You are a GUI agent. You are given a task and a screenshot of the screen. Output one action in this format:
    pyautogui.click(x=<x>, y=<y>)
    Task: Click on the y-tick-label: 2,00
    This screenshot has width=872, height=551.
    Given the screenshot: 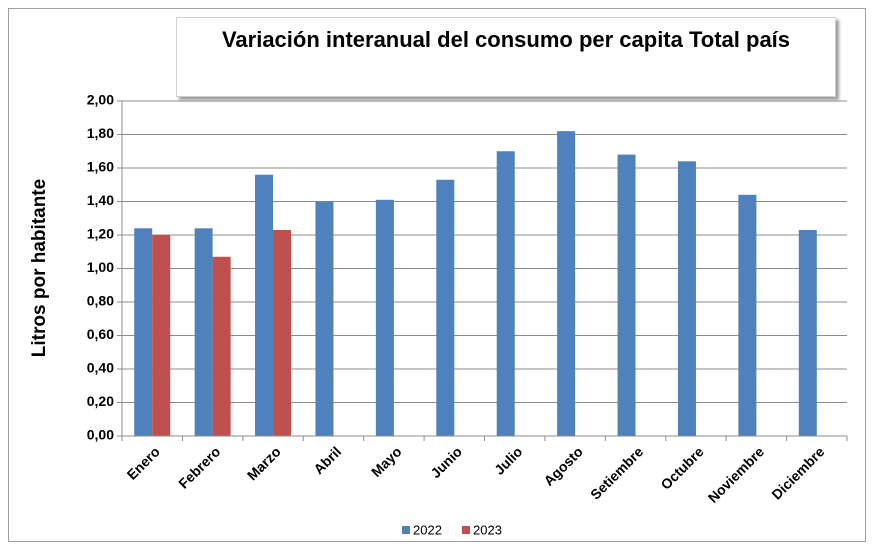 What is the action you would take?
    pyautogui.click(x=100, y=100)
    